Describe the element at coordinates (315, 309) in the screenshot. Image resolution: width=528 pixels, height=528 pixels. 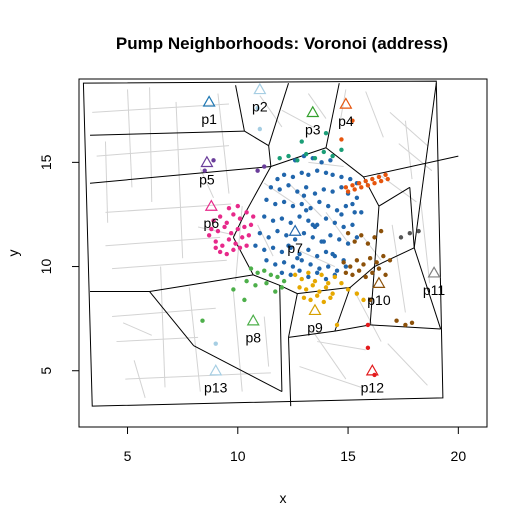
I see `pump-marker-p9` at that location.